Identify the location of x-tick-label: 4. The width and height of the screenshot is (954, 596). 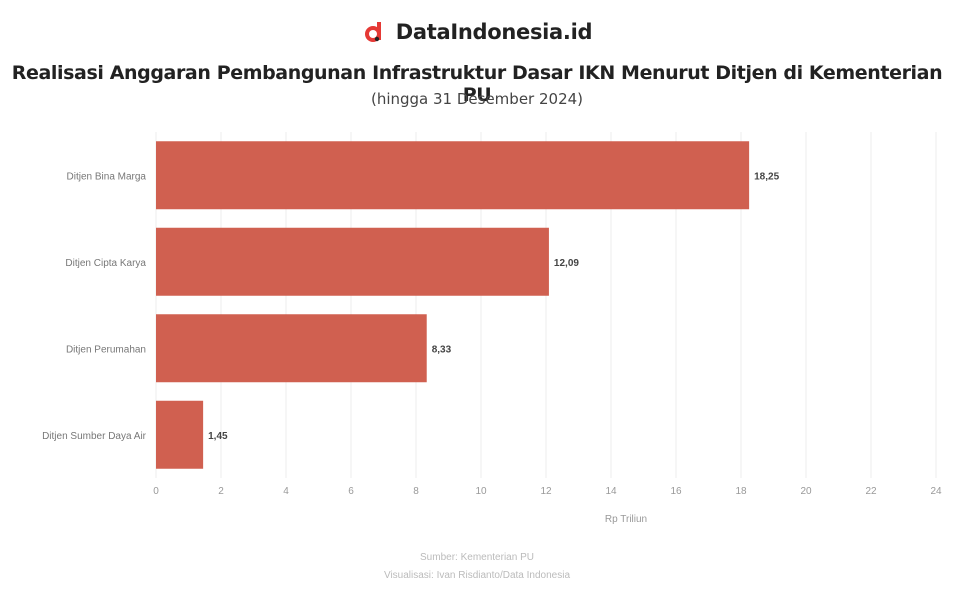
(286, 491).